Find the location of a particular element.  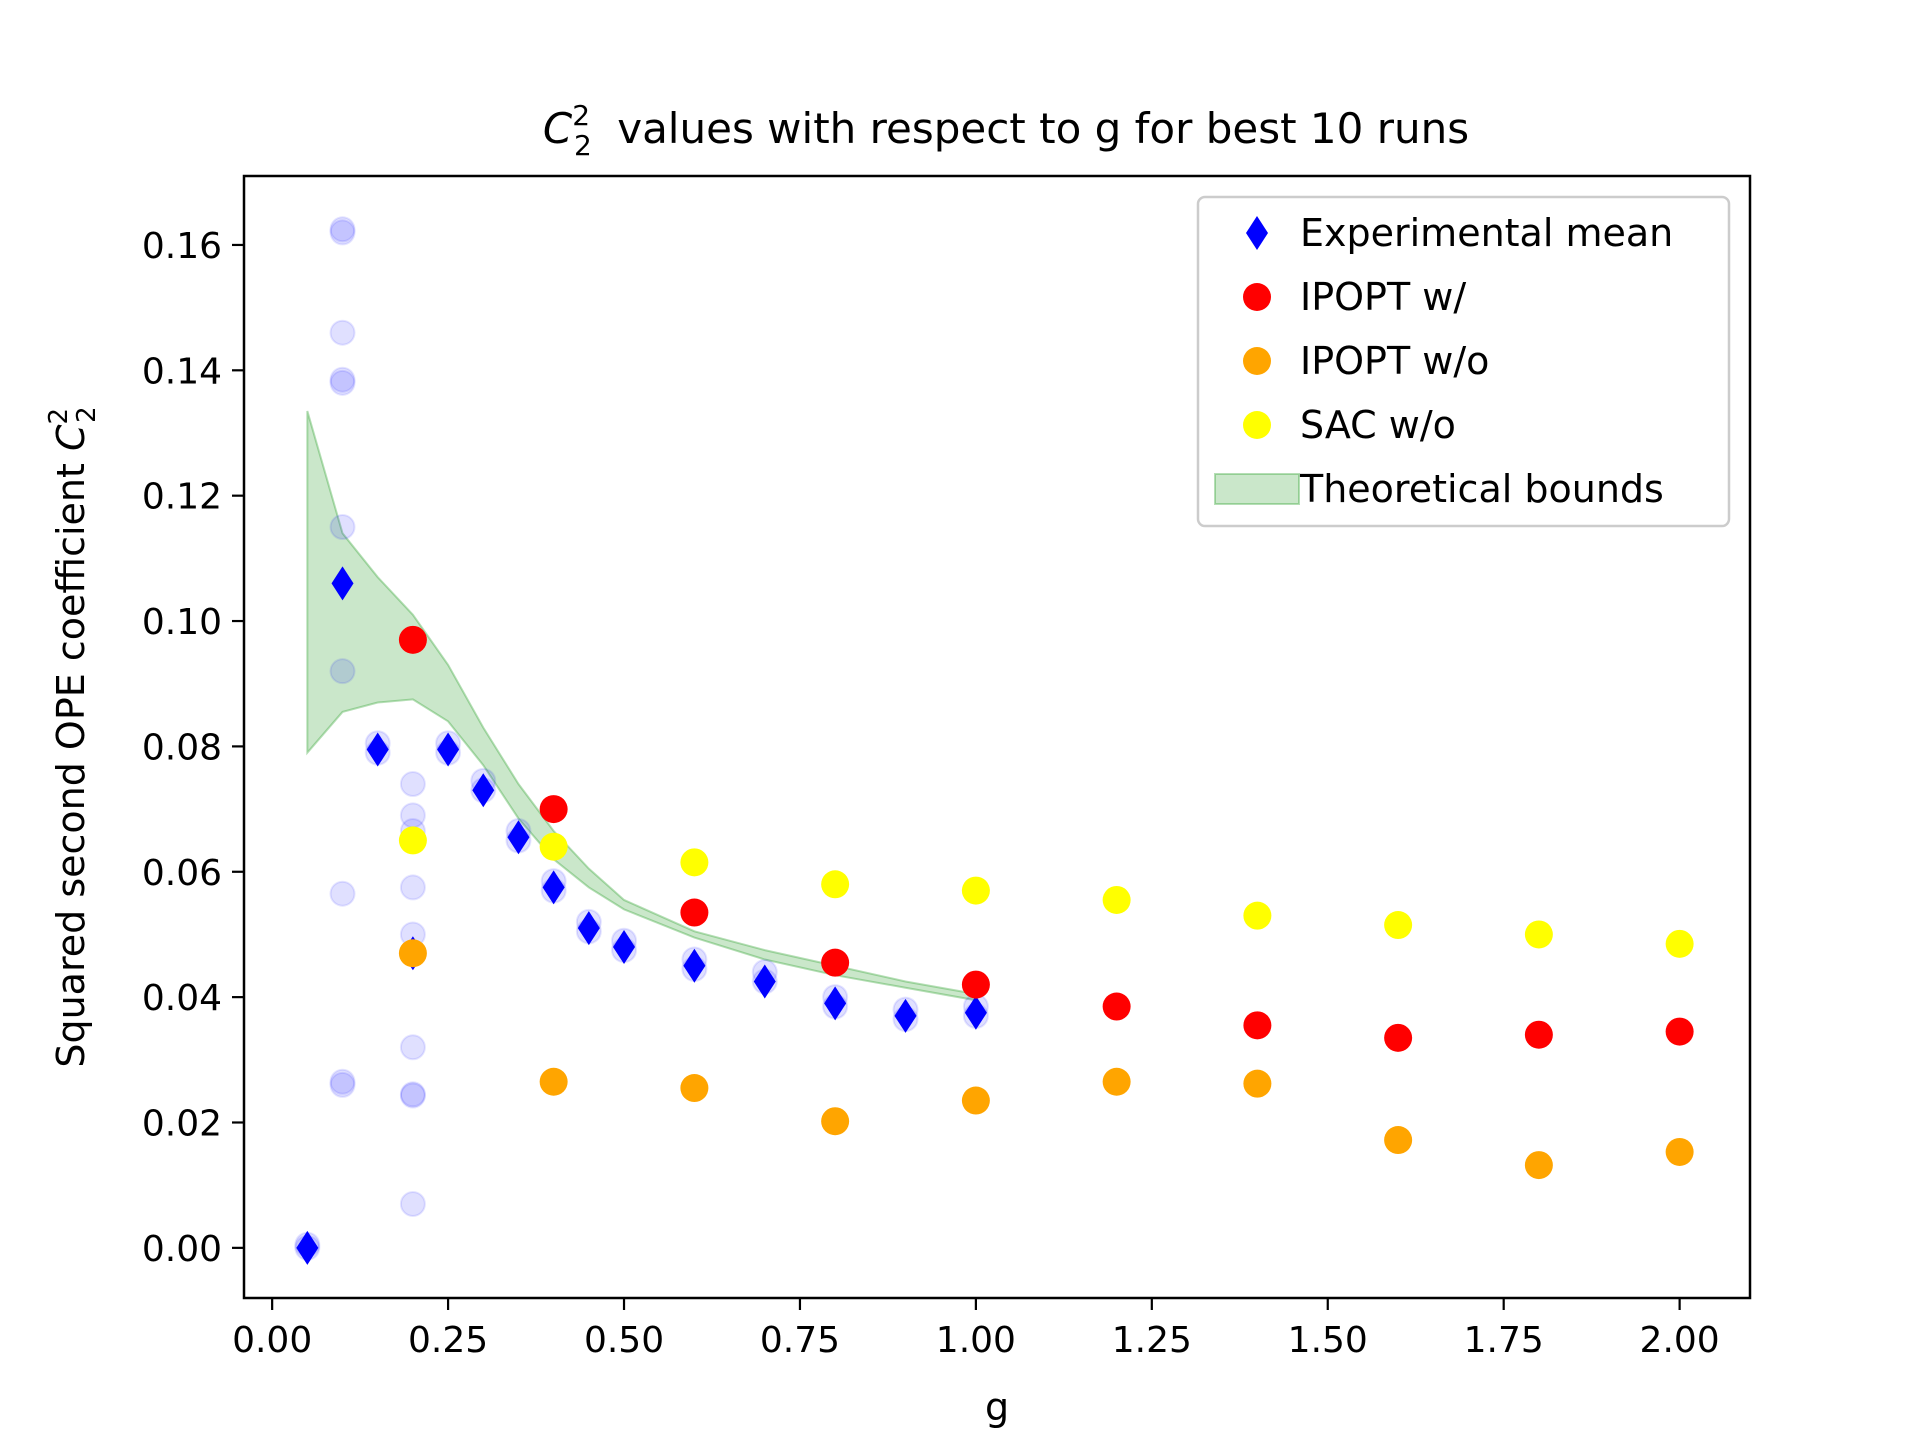

band-area is located at coordinates (641, 706).